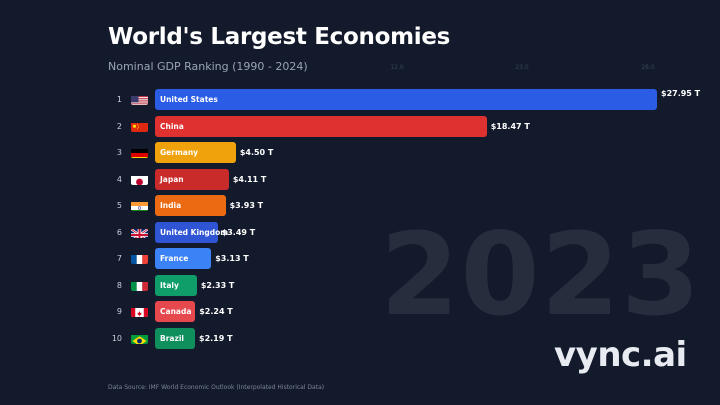  Describe the element at coordinates (119, 99) in the screenshot. I see `rank-label: 1` at that location.